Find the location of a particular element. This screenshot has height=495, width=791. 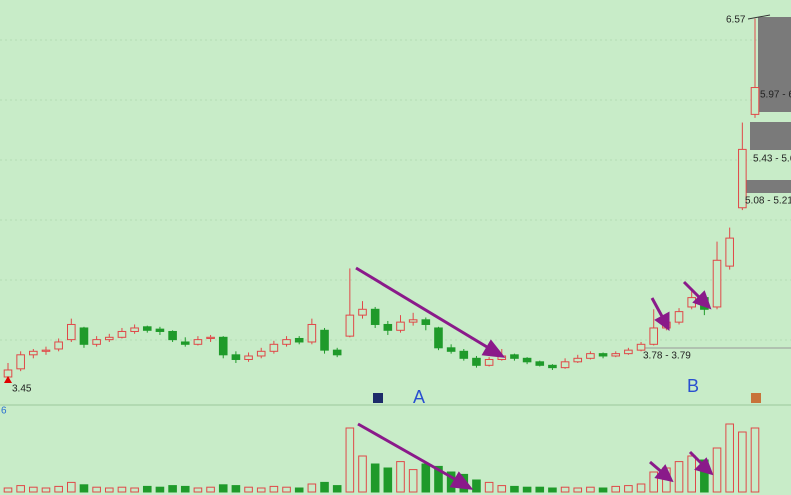

annotation: B is located at coordinates (693, 386).